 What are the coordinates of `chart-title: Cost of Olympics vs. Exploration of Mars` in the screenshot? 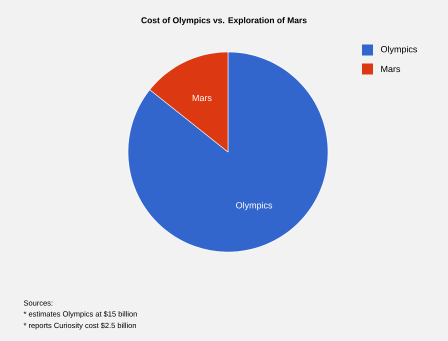 It's located at (224, 21).